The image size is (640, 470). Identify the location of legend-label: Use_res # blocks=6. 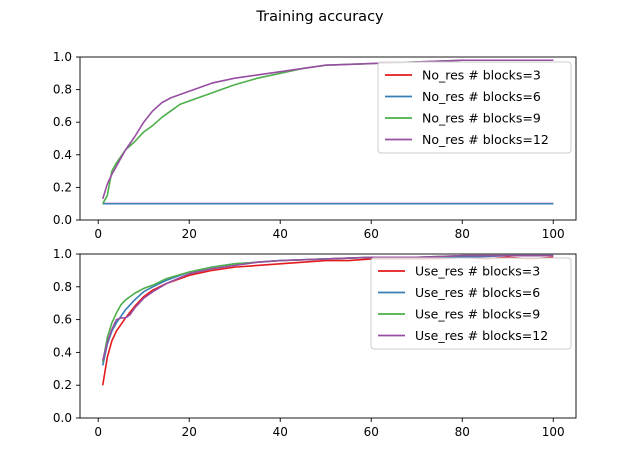
(477, 292).